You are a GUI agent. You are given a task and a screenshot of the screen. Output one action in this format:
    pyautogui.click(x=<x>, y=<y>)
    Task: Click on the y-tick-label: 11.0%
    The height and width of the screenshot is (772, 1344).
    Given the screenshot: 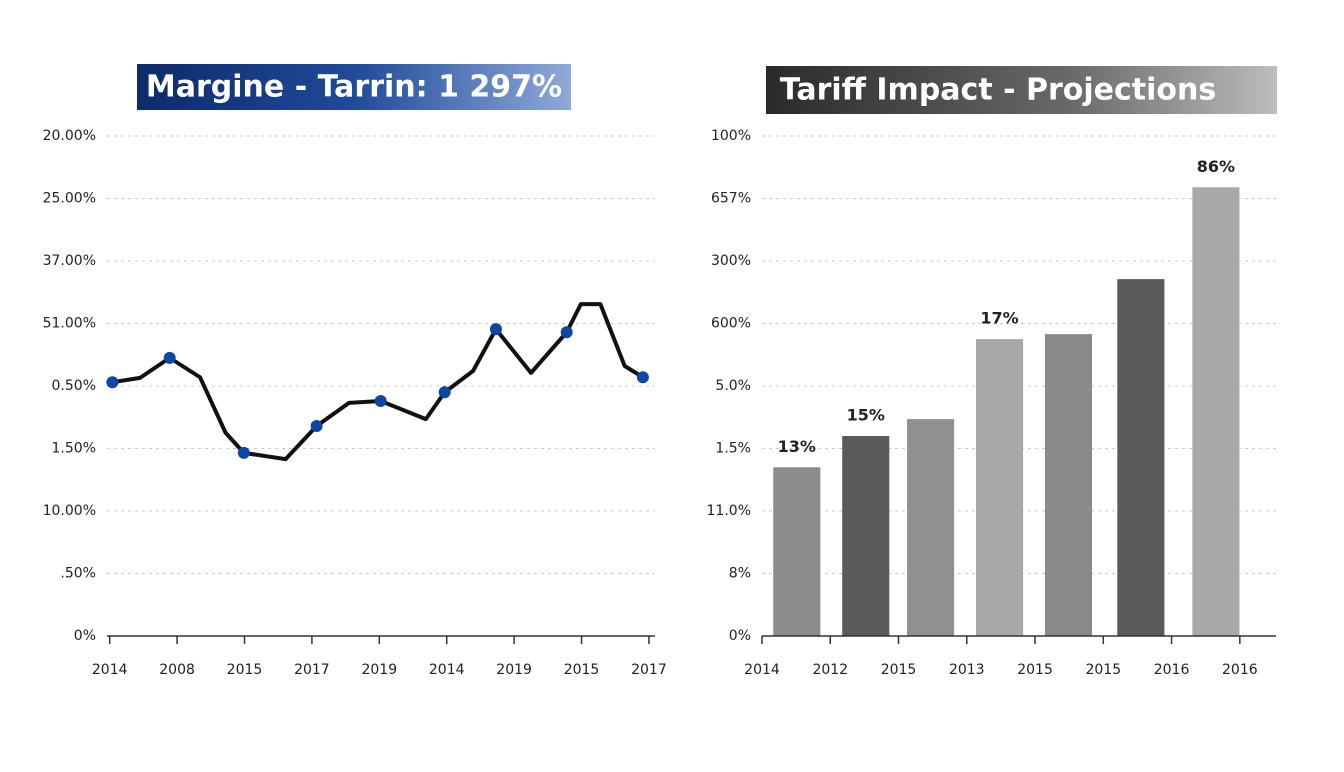 What is the action you would take?
    pyautogui.click(x=729, y=511)
    